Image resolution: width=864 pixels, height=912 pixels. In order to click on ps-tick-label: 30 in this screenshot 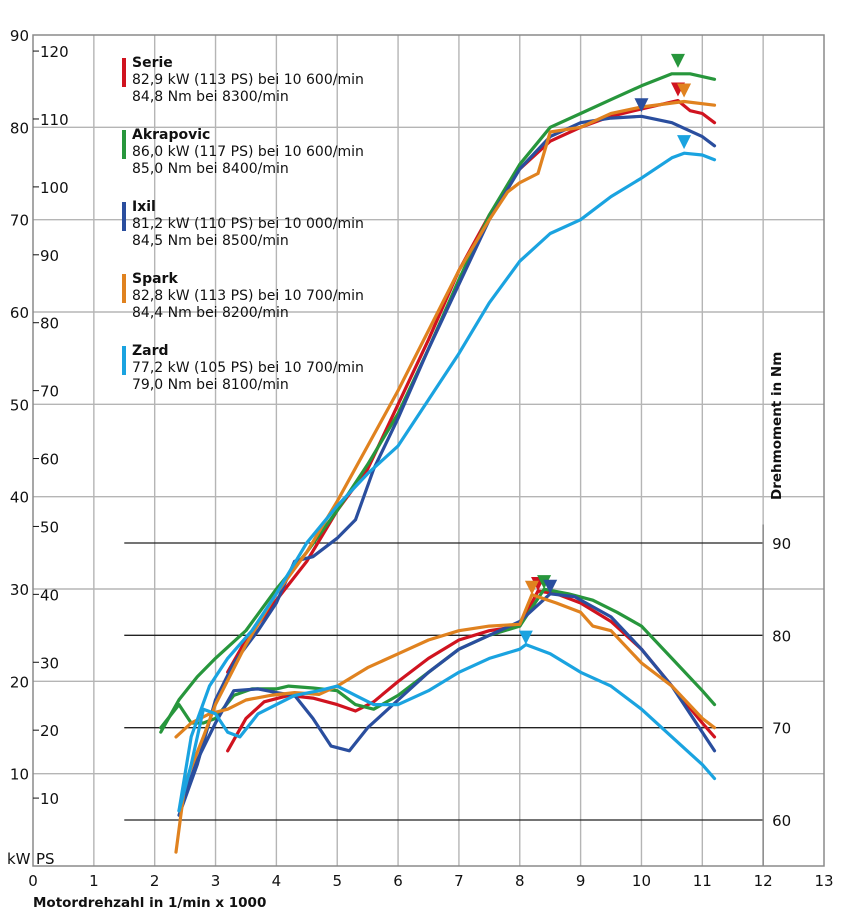, I will do `click(49, 663)`.